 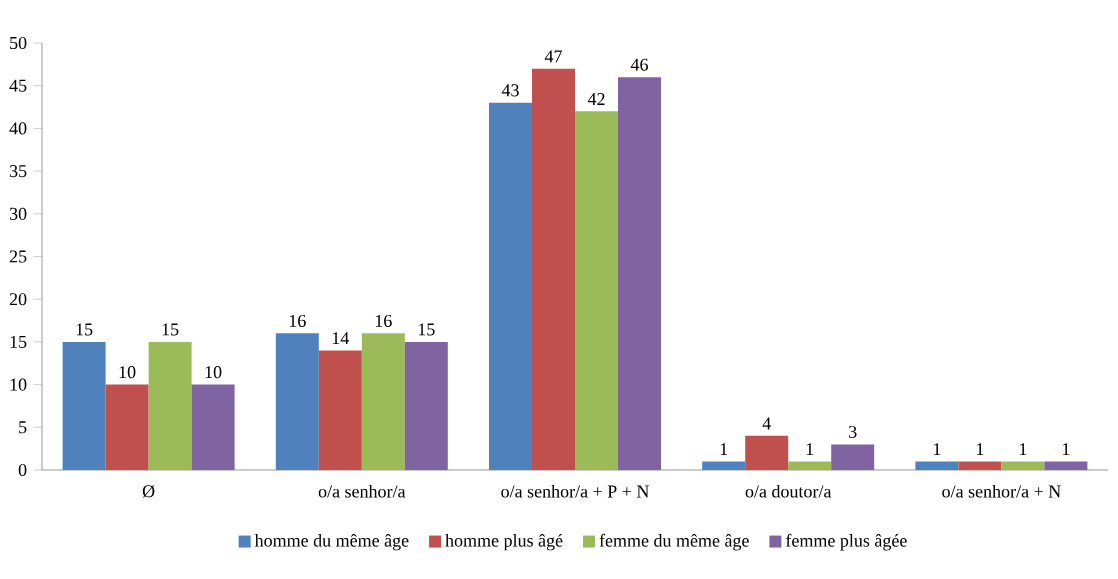 I want to click on data-label: 42, so click(x=596, y=99).